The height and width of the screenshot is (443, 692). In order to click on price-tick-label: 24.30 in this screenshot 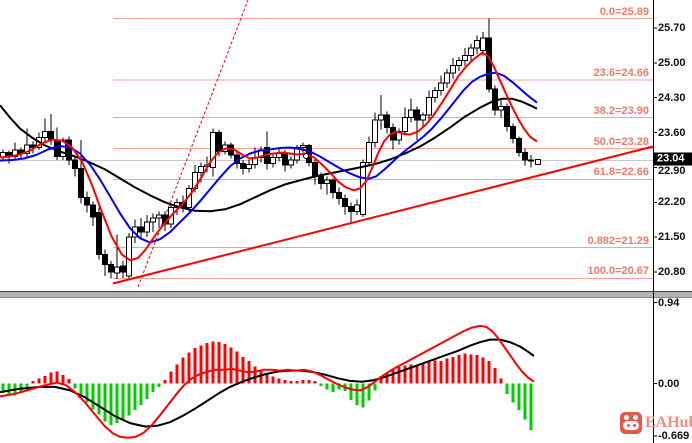, I will do `click(672, 97)`.